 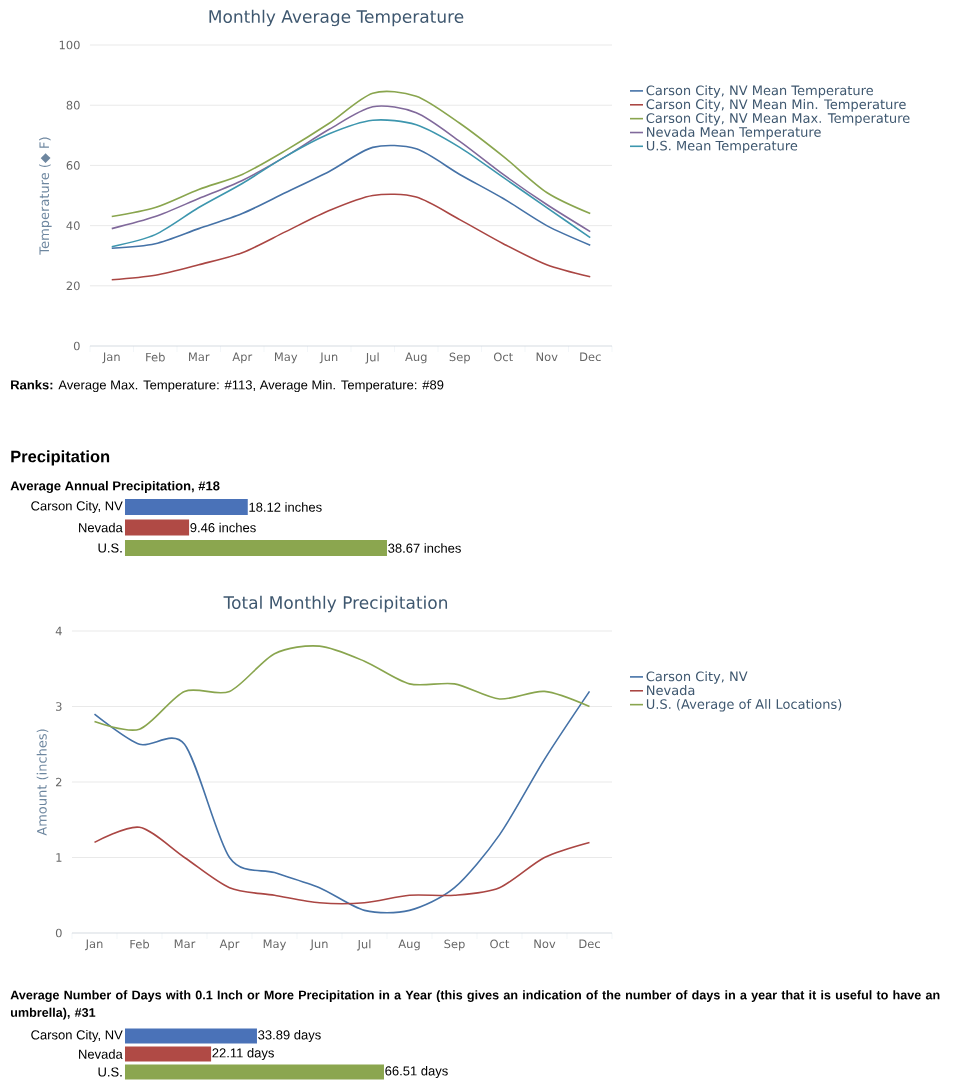 What do you see at coordinates (115, 487) in the screenshot?
I see `chart-subtitle: Average Annual Precipitation, #18` at bounding box center [115, 487].